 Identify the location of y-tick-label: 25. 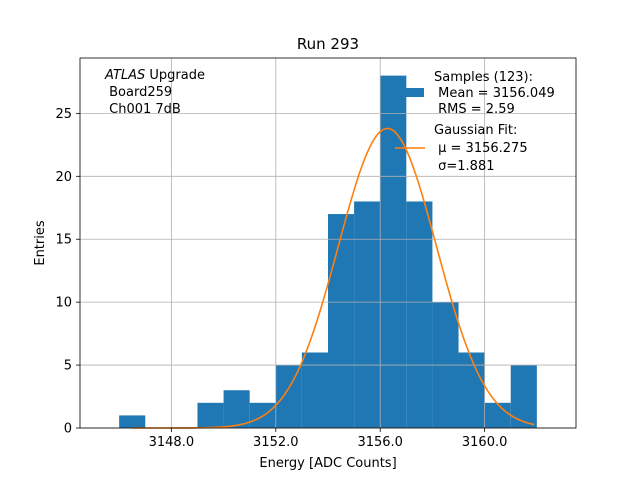
(63, 114).